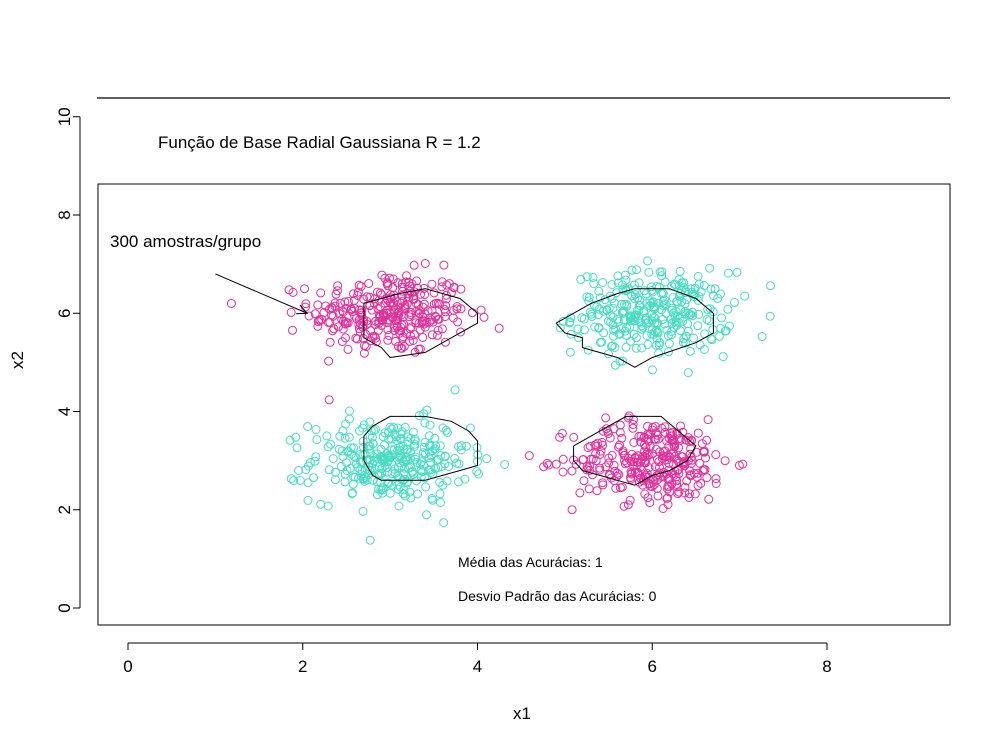  Describe the element at coordinates (420, 448) in the screenshot. I see `decision-contour` at that location.